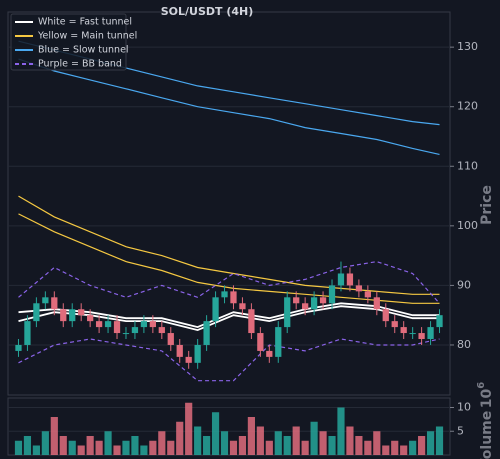 Image resolution: width=500 pixels, height=459 pixels. I want to click on volume-scale: 106, so click(485, 395).